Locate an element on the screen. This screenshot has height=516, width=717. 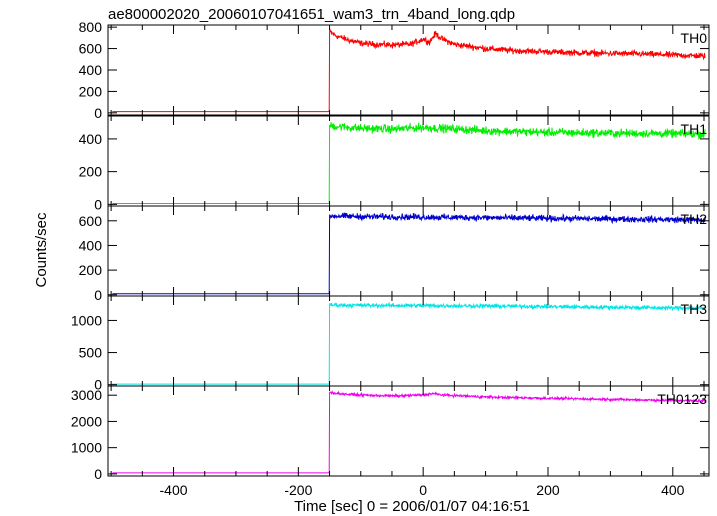
y-axis-title: Counts/sec is located at coordinates (41, 250).